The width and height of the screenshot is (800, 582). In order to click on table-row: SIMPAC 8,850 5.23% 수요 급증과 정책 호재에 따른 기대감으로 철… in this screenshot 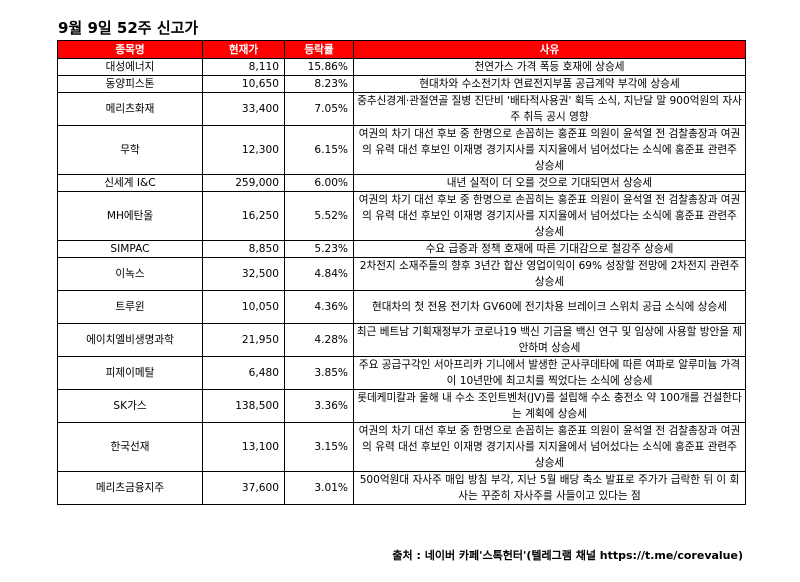, I will do `click(401, 249)`.